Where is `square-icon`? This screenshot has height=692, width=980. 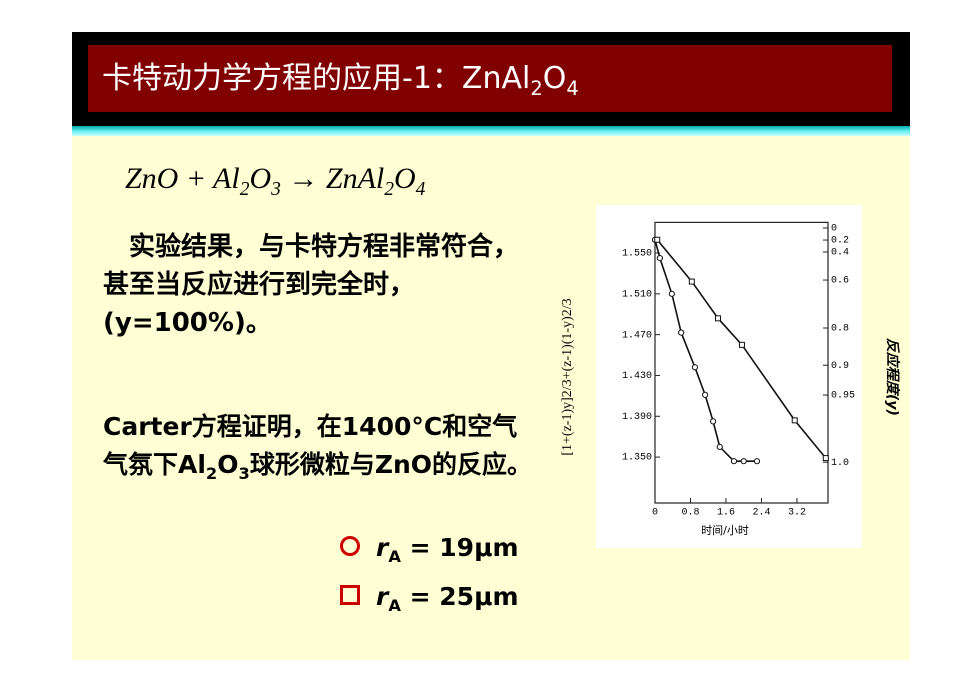 square-icon is located at coordinates (350, 595).